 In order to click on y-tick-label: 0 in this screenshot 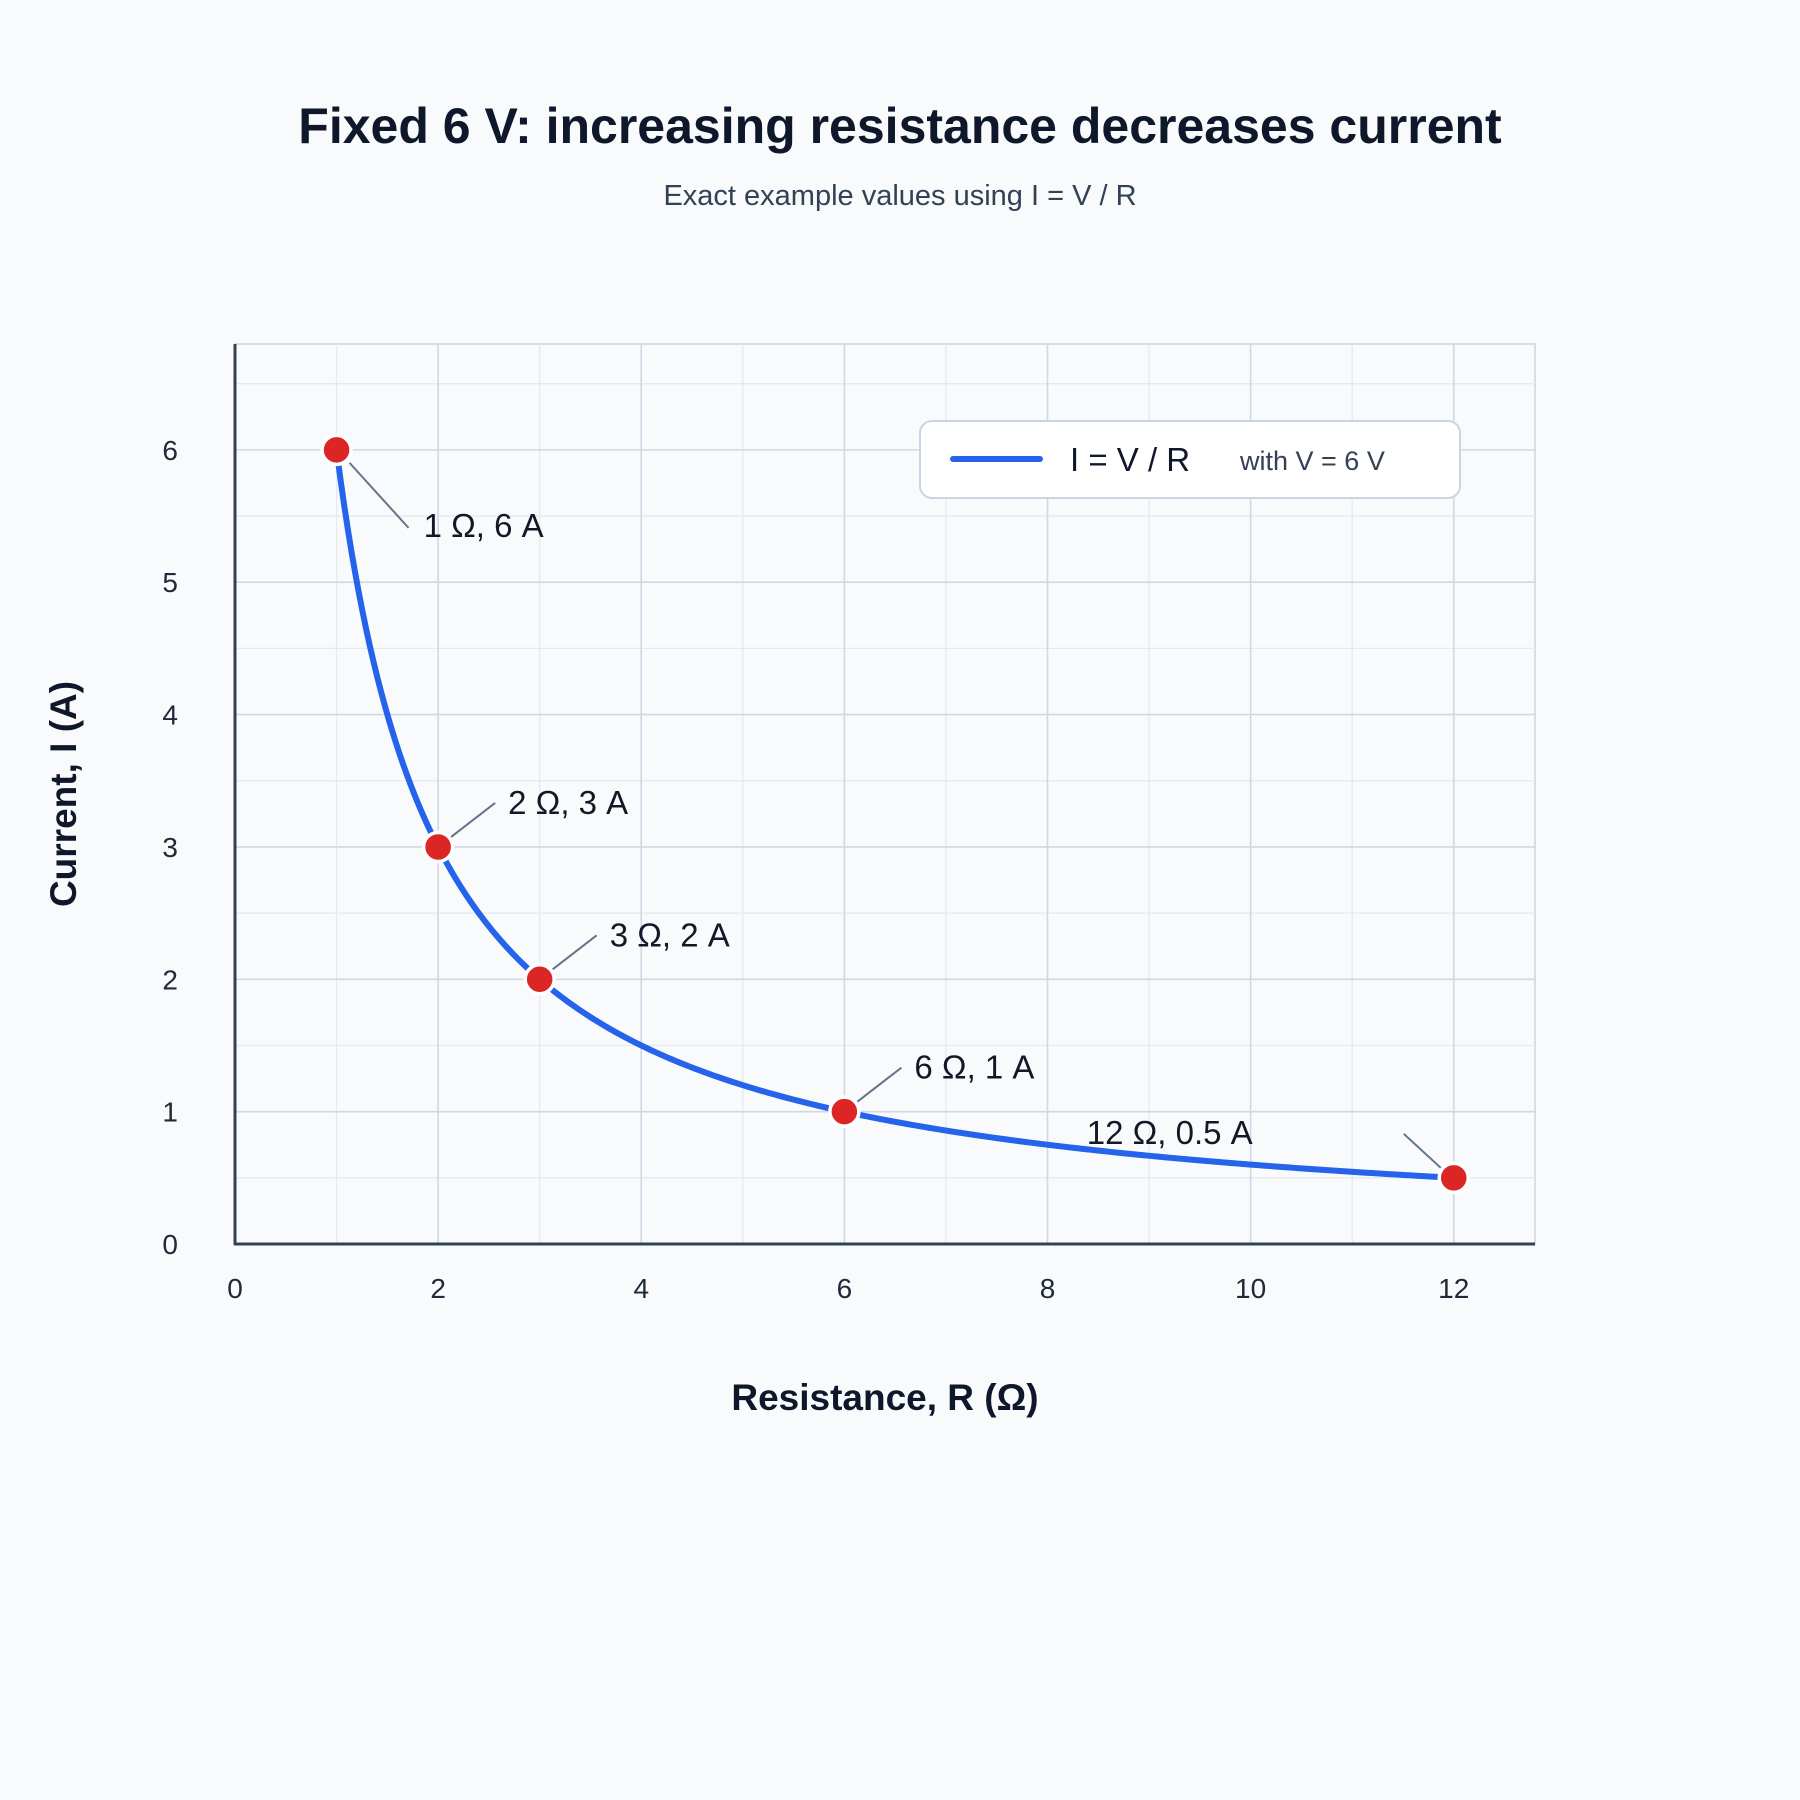, I will do `click(170, 1244)`.